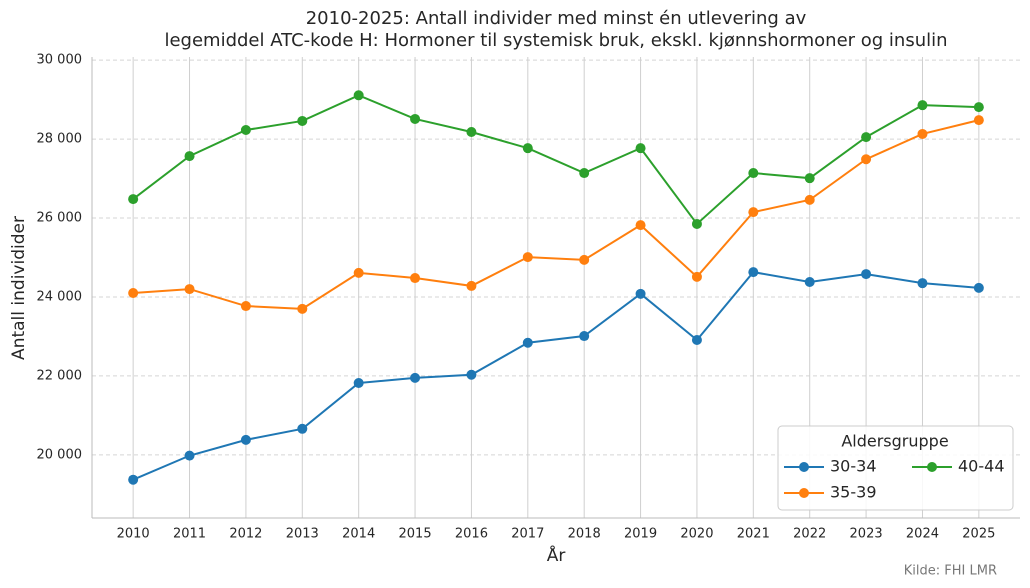  Describe the element at coordinates (133, 534) in the screenshot. I see `x-tick-label: 2010` at that location.